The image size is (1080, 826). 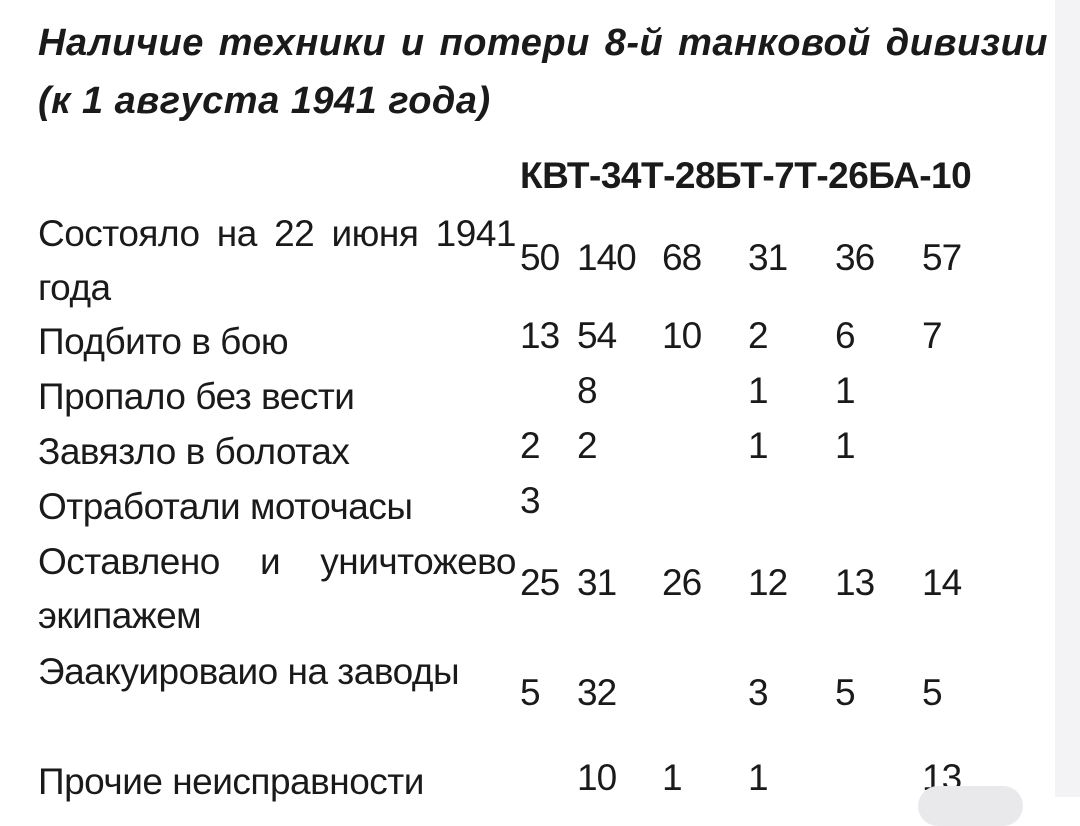 I want to click on cell-value: 12, so click(x=768, y=582).